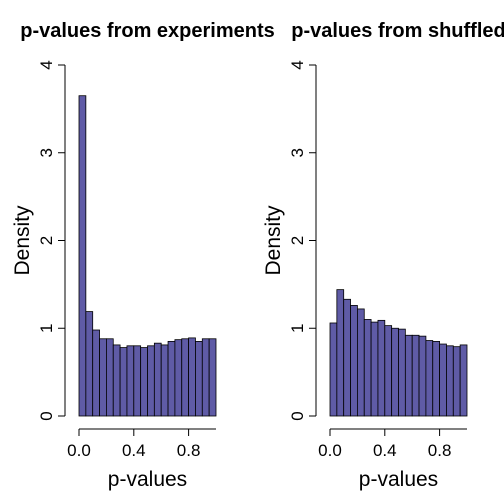 The height and width of the screenshot is (504, 504). I want to click on chart-title: p-values from shuffled, so click(397, 31).